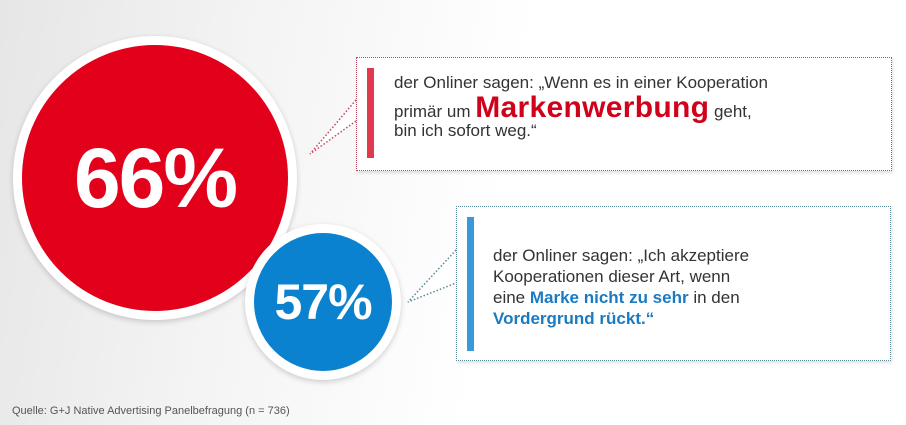 The height and width of the screenshot is (425, 906). What do you see at coordinates (509, 297) in the screenshot?
I see `quote-text-part: eine` at bounding box center [509, 297].